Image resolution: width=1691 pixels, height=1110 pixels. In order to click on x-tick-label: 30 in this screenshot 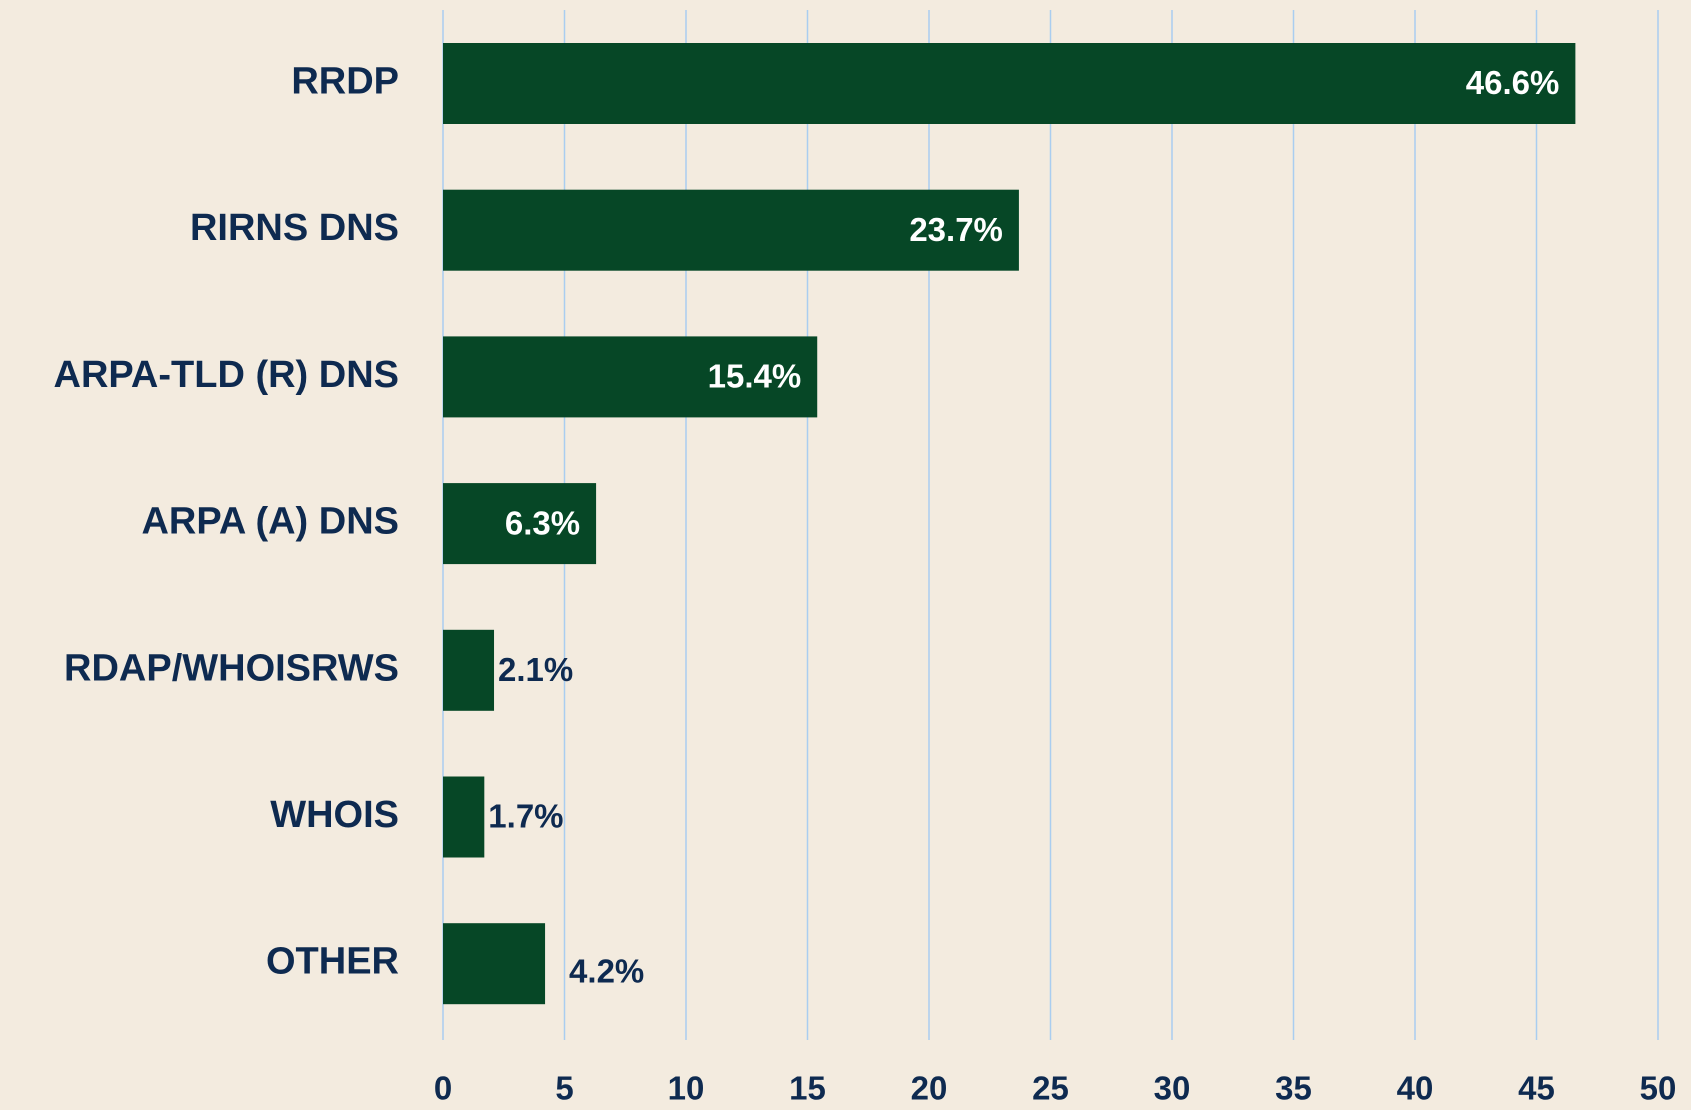, I will do `click(1172, 1088)`.